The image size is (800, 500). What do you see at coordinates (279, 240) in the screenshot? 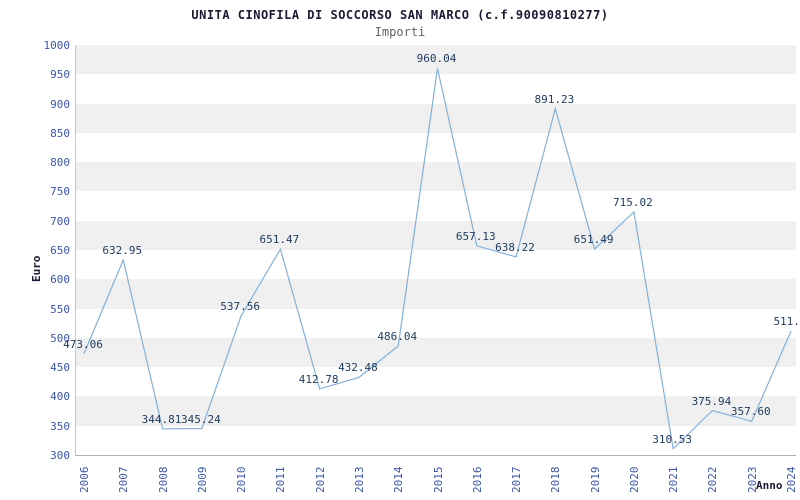
I see `data-point-label: 651.47` at bounding box center [279, 240].